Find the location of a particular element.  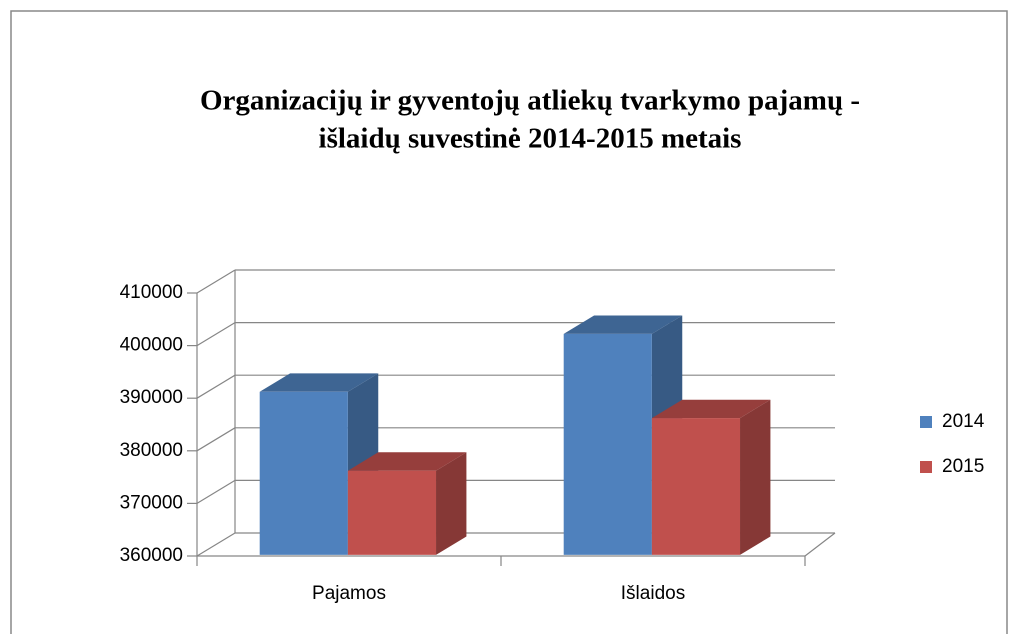

floor-edge is located at coordinates (820, 544).